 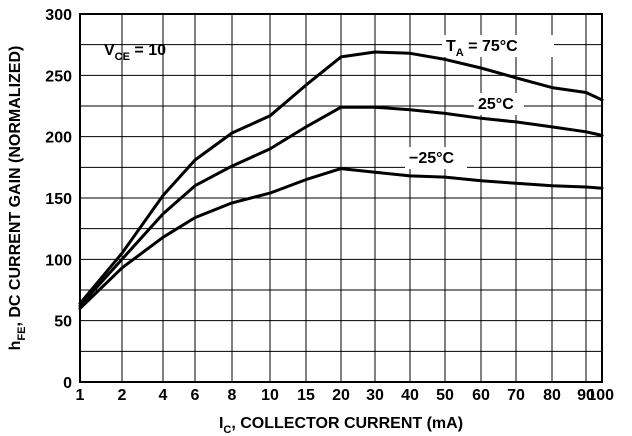 I want to click on series-label: TA = 75°C, so click(x=482, y=48).